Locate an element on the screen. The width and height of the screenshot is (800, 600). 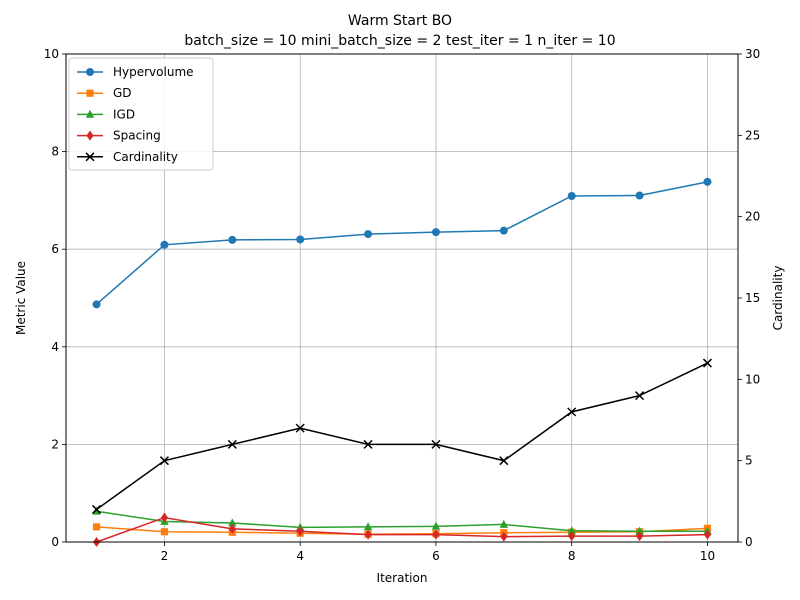
legend-item-cardinality: Cardinality is located at coordinates (127, 157).